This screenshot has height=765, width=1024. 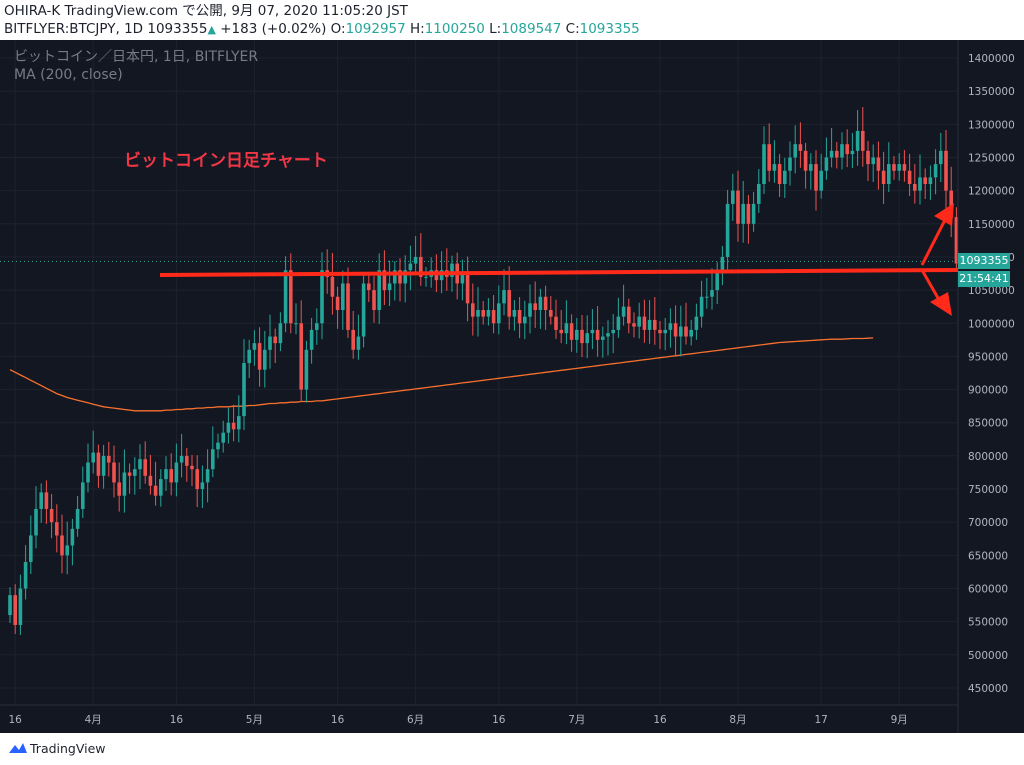 I want to click on tradingview-logo-icon, so click(x=18, y=748).